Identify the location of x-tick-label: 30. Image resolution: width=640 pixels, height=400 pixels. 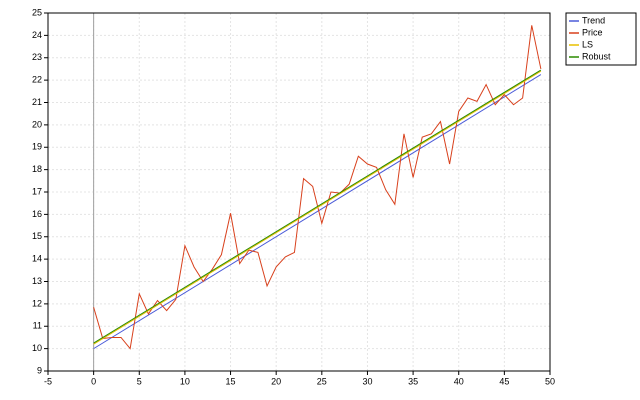
(367, 381).